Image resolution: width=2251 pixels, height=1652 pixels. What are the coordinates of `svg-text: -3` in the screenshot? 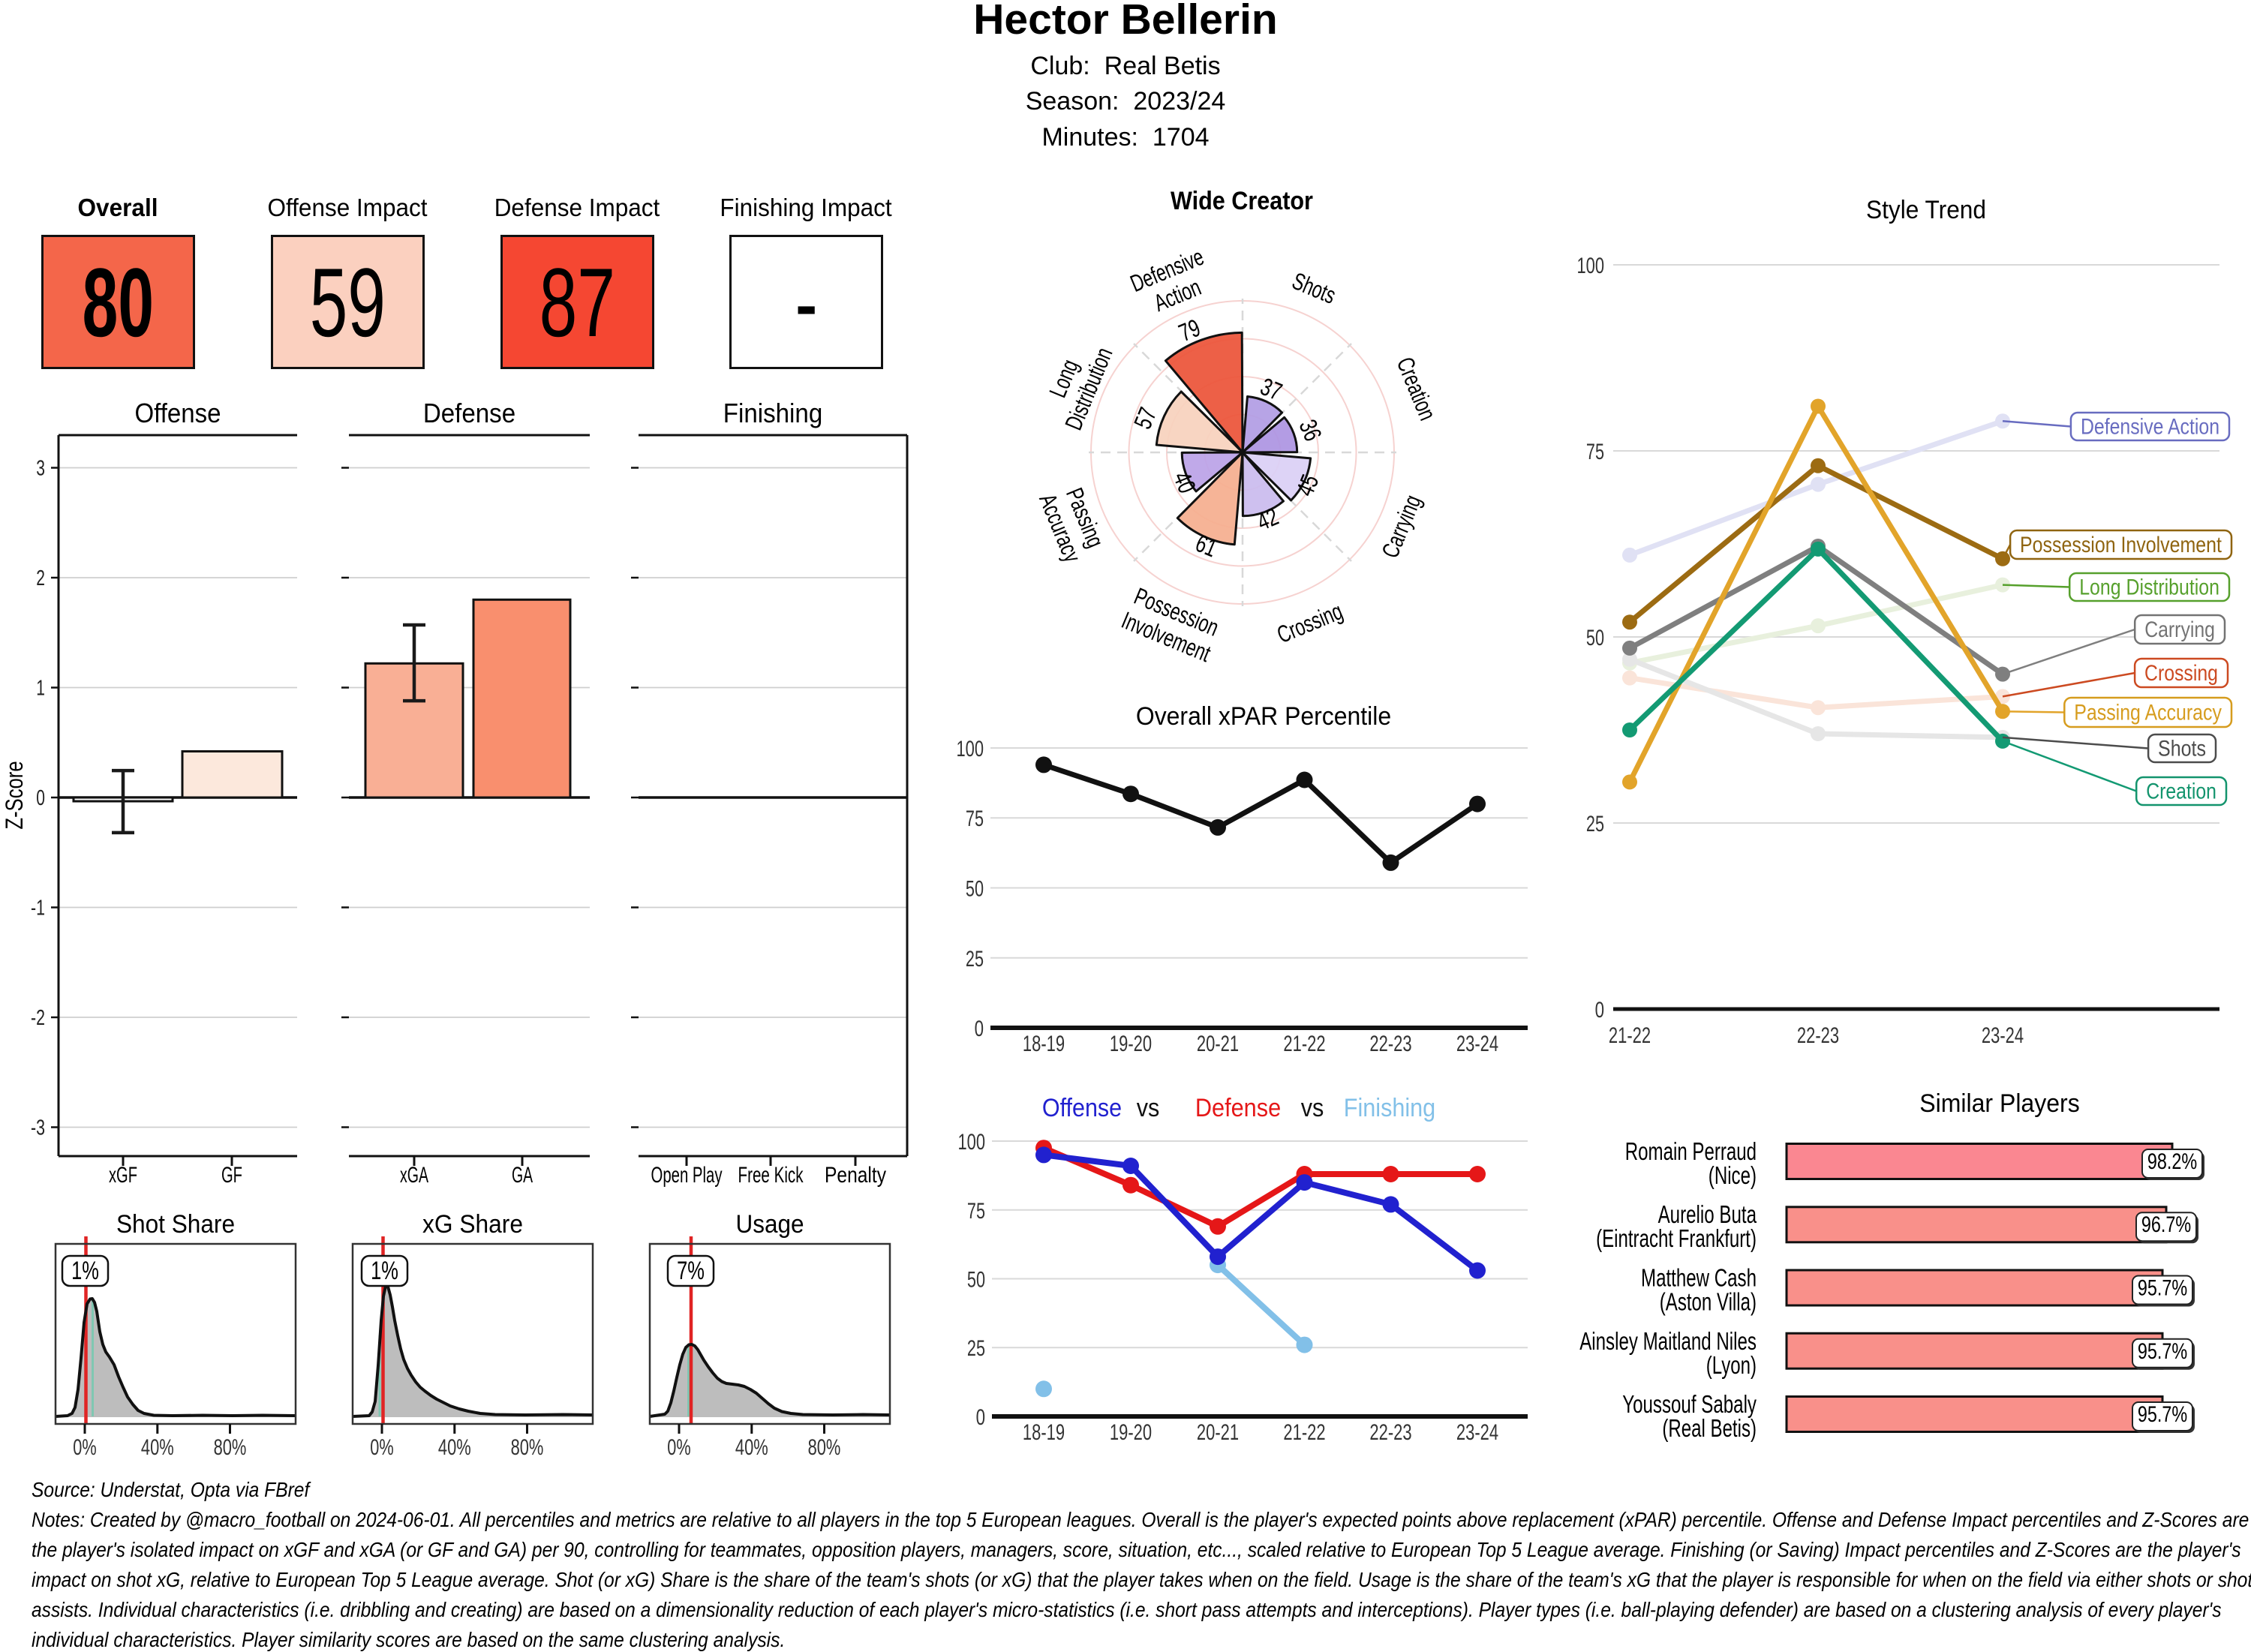 It's located at (38, 1128).